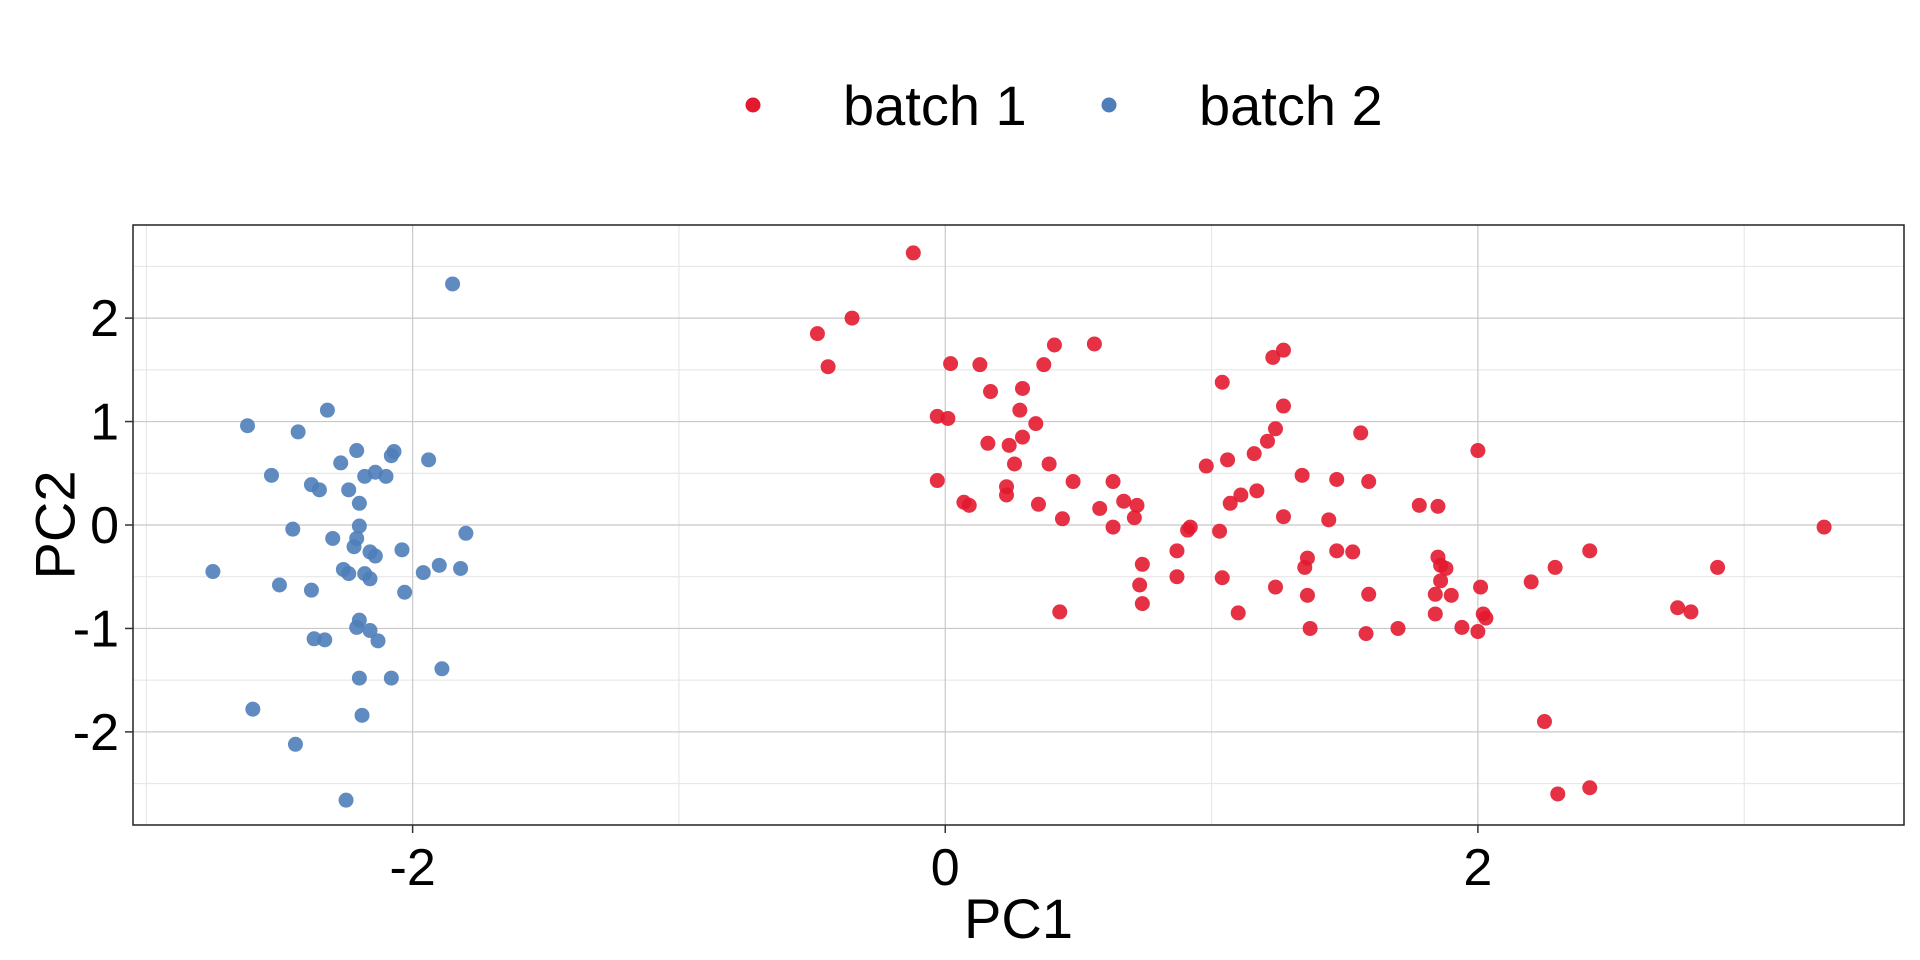 Image resolution: width=1920 pixels, height=960 pixels. What do you see at coordinates (96, 733) in the screenshot?
I see `y-tick-label: -2` at bounding box center [96, 733].